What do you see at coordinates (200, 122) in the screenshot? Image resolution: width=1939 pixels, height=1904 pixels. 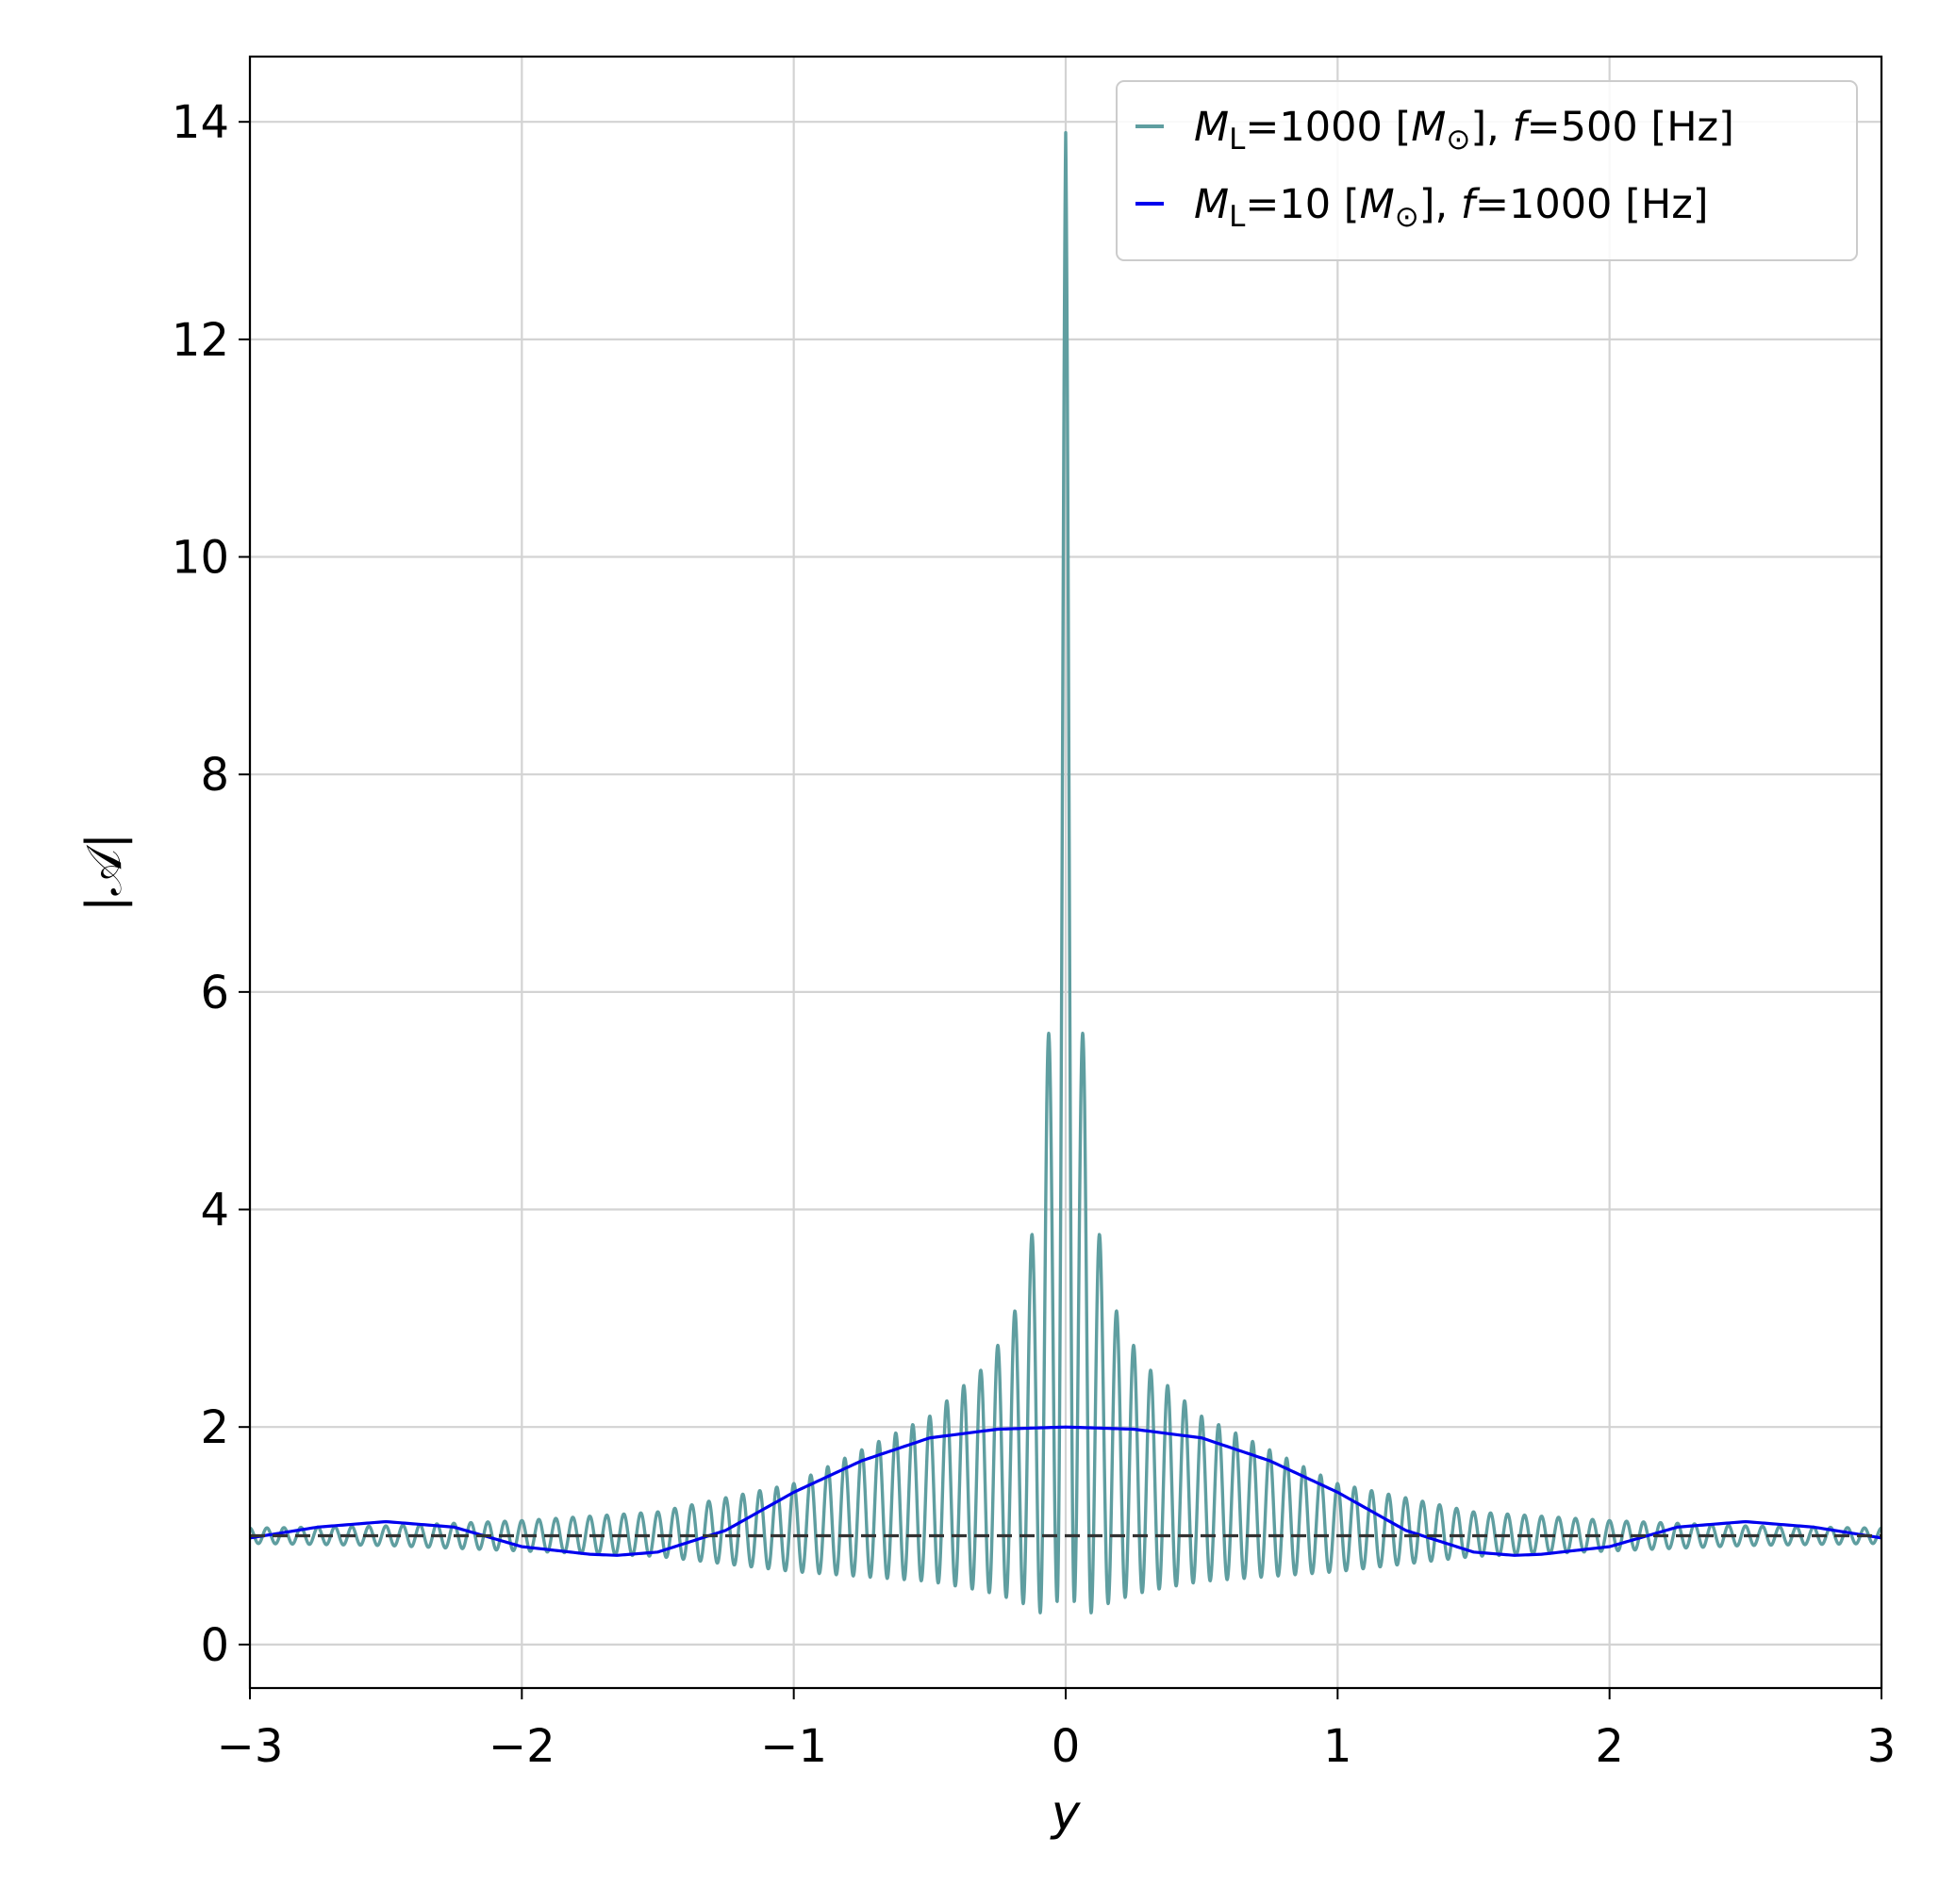 I see `y-tick-label: 14` at bounding box center [200, 122].